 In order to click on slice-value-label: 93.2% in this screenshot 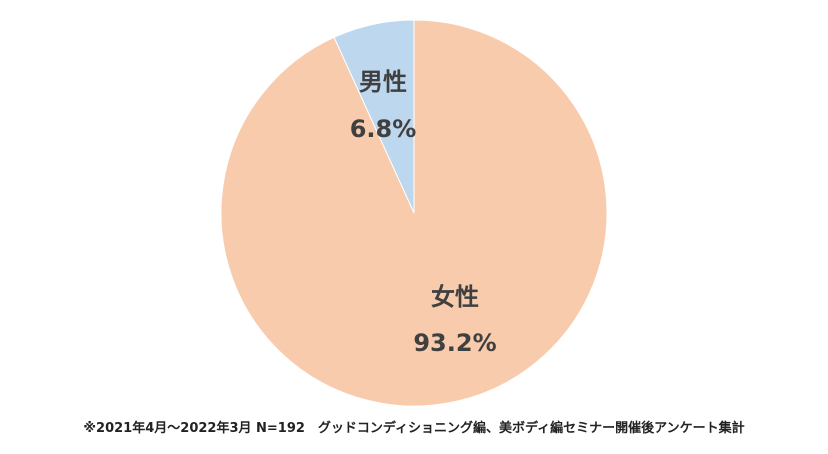, I will do `click(454, 343)`.